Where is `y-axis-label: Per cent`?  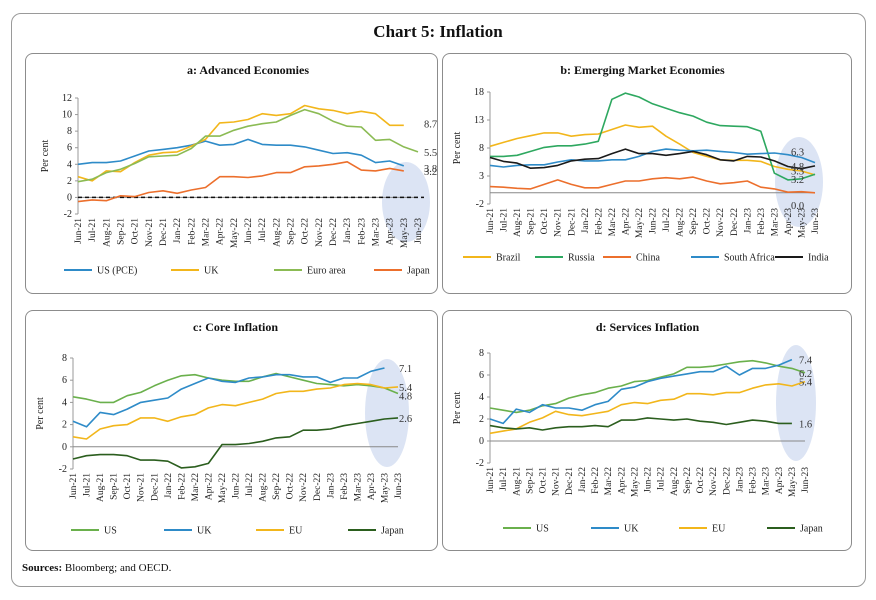
y-axis-label: Per cent is located at coordinates (457, 408).